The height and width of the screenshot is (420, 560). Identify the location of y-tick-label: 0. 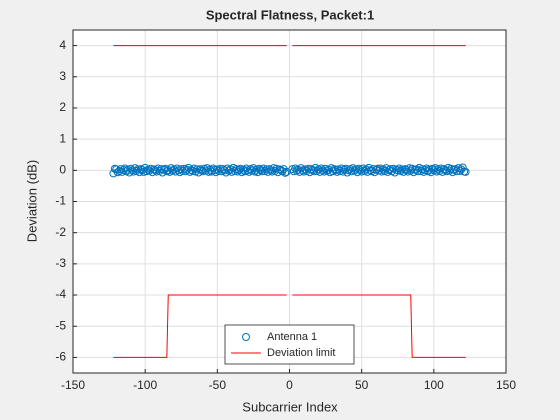
(62, 169).